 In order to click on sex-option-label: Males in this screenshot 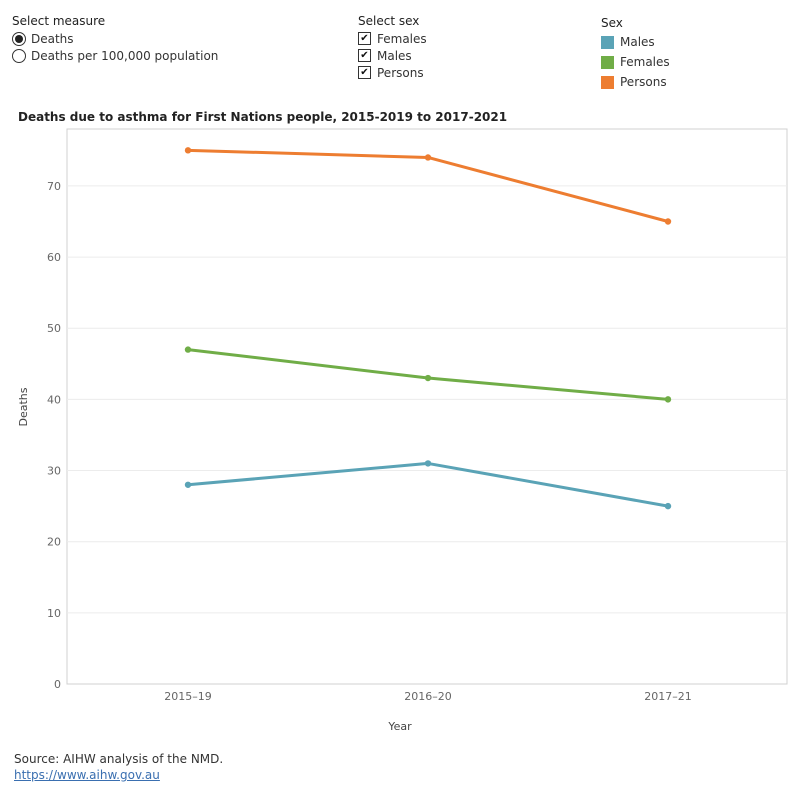, I will do `click(394, 55)`.